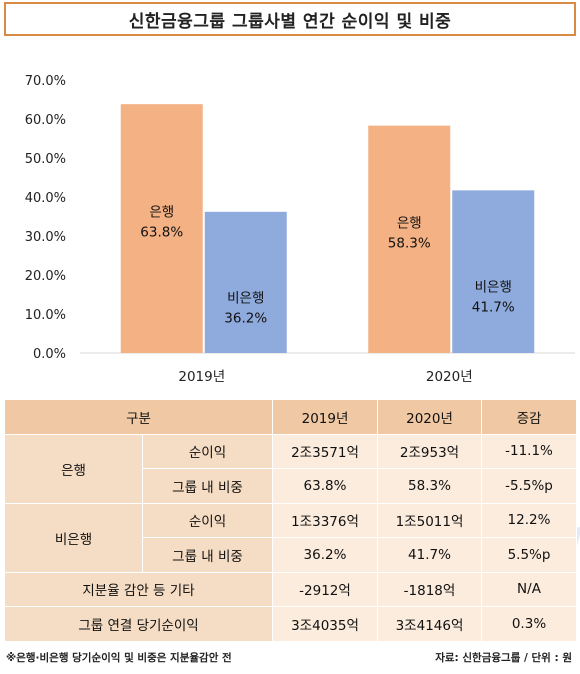  What do you see at coordinates (138, 589) in the screenshot?
I see `row-label: 지분율 감안 등 기타` at bounding box center [138, 589].